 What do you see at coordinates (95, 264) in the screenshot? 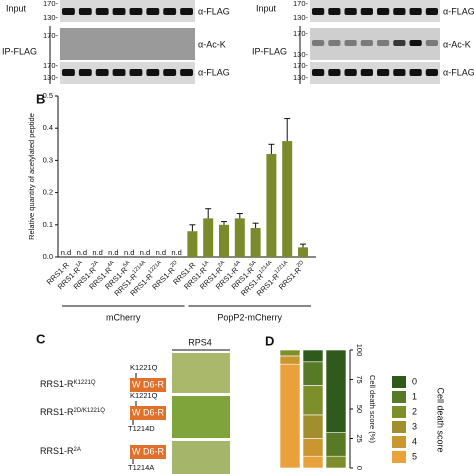
I see `category-superscript: 2A` at bounding box center [95, 264].